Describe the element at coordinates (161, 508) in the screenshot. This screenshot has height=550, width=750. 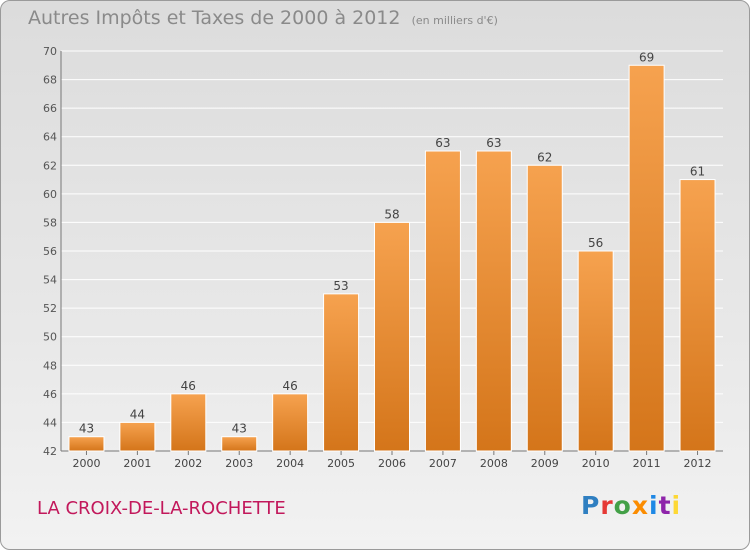
I see `commune-name: LA CROIX-DE-LA-ROCHETTE` at that location.